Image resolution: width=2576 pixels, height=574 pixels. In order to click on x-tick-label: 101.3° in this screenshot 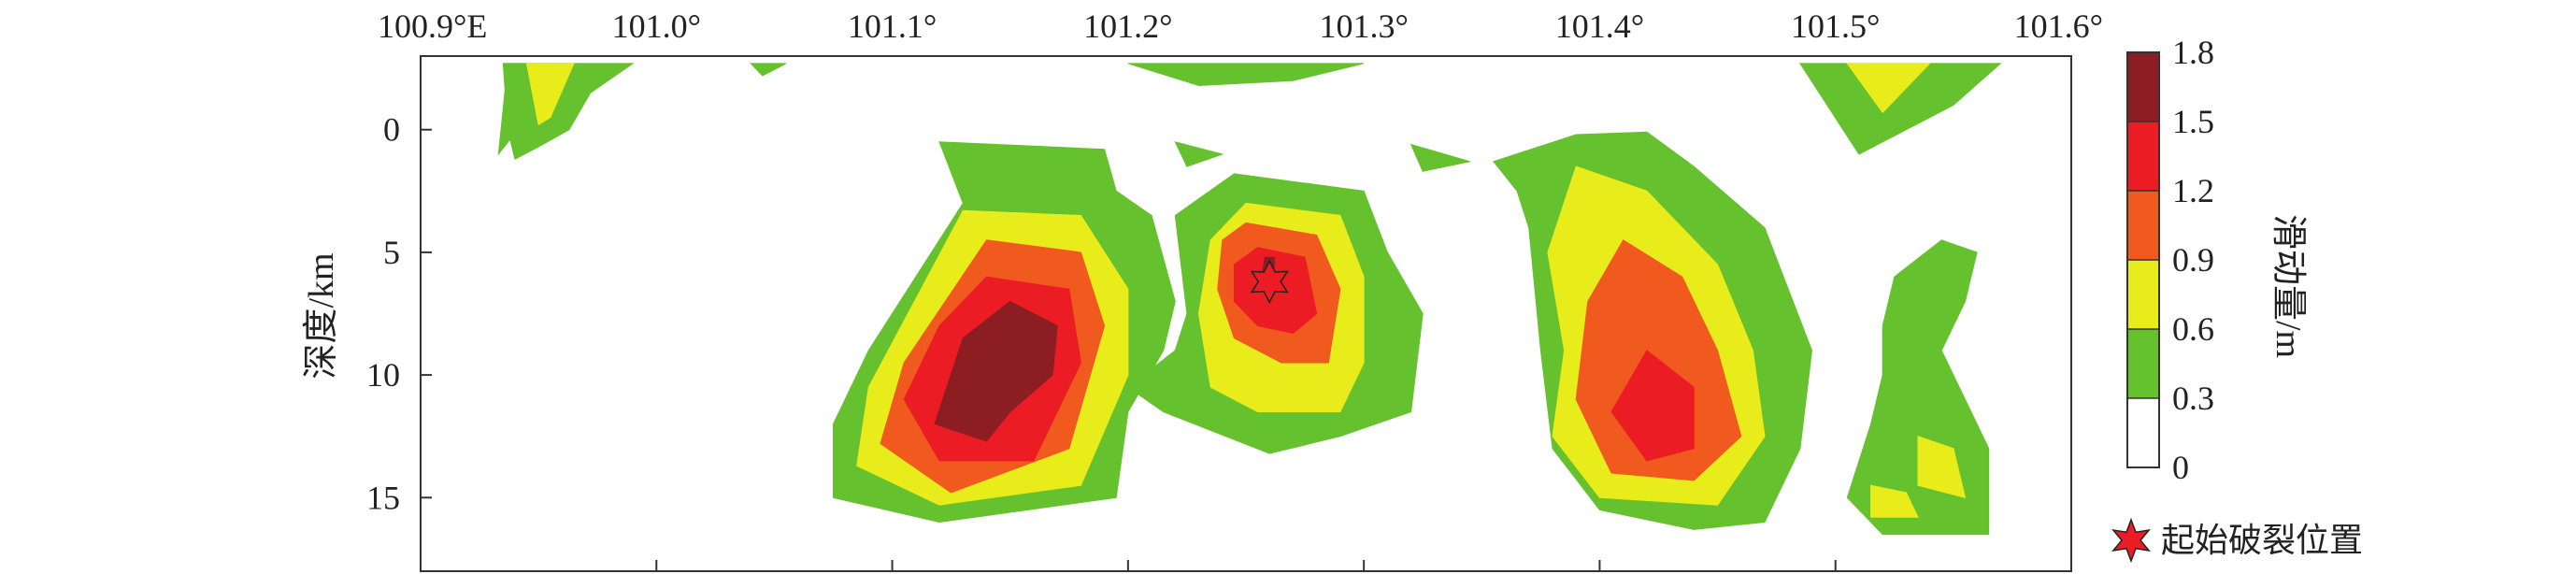, I will do `click(1363, 26)`.